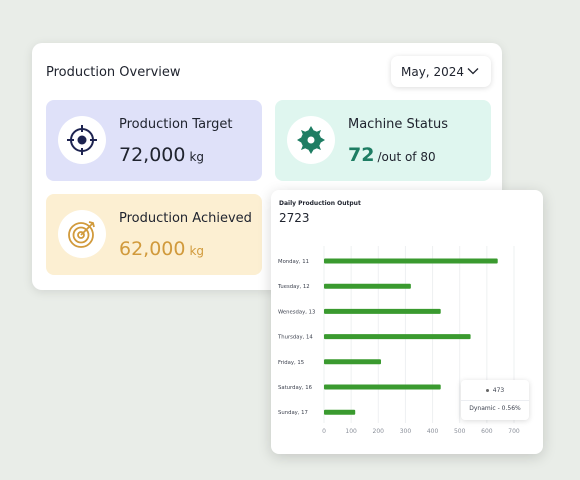  What do you see at coordinates (82, 140) in the screenshot?
I see `crosshair-icon` at bounding box center [82, 140].